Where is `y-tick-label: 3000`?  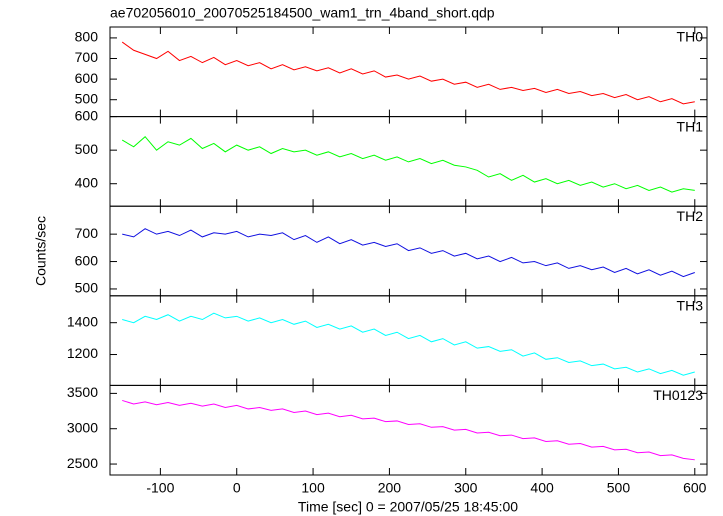
y-tick-label: 3000 is located at coordinates (82, 427).